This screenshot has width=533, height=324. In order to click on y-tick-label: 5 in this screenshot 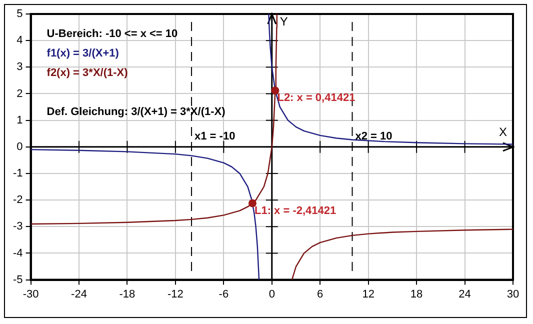, I will do `click(19, 14)`.